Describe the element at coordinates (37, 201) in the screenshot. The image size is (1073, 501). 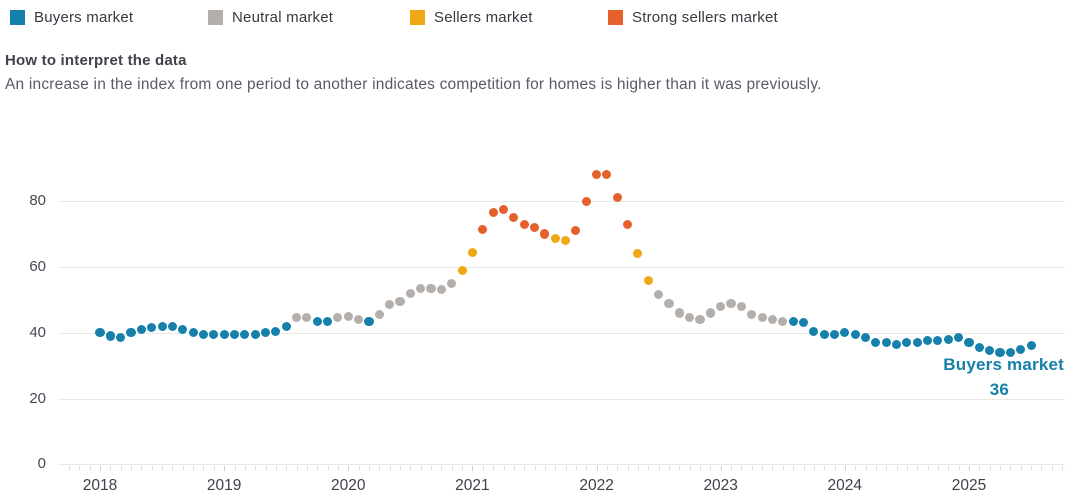
I see `y-axis-tick-label: 80` at that location.